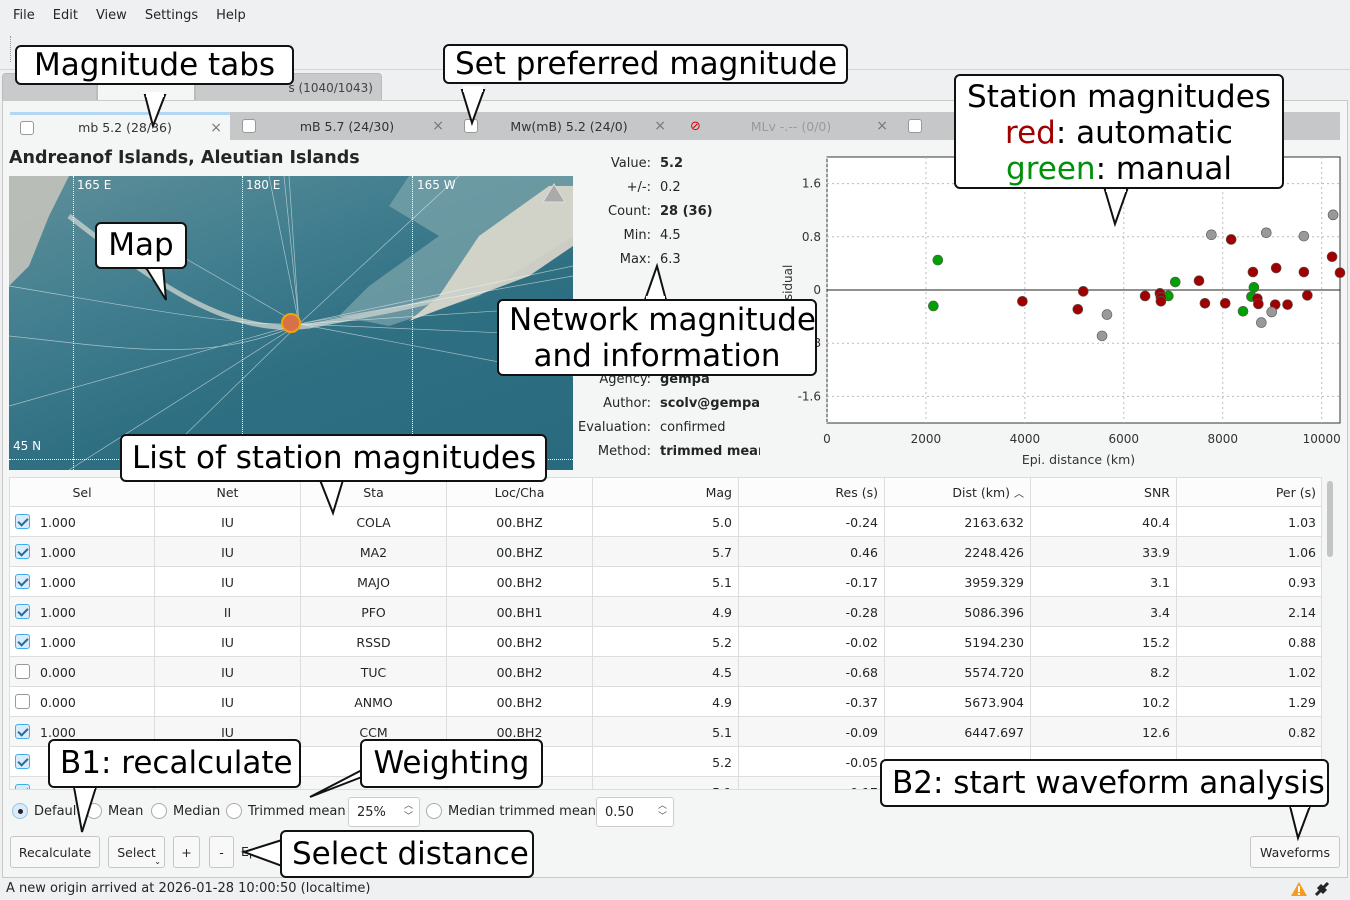 The height and width of the screenshot is (900, 1350). What do you see at coordinates (342, 126) in the screenshot?
I see `magnitude-tab: mB 5.7 (24/30) ×` at bounding box center [342, 126].